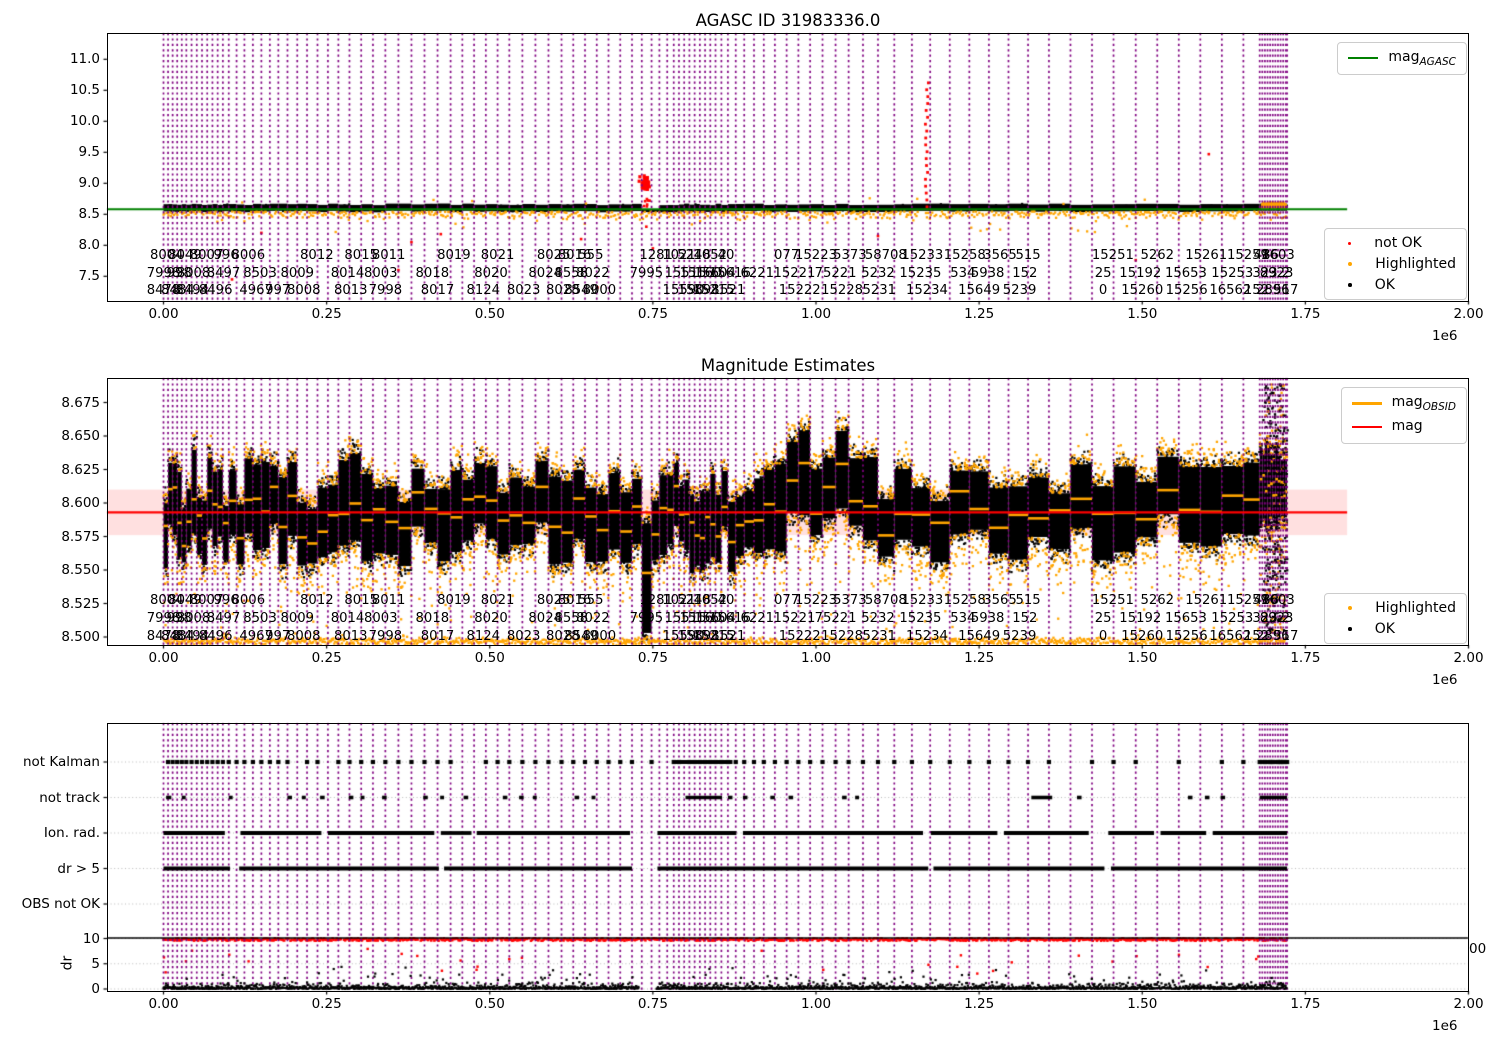 The width and height of the screenshot is (1500, 1050). I want to click on legend-mag-lines: magOBSID mag, so click(1403, 415).